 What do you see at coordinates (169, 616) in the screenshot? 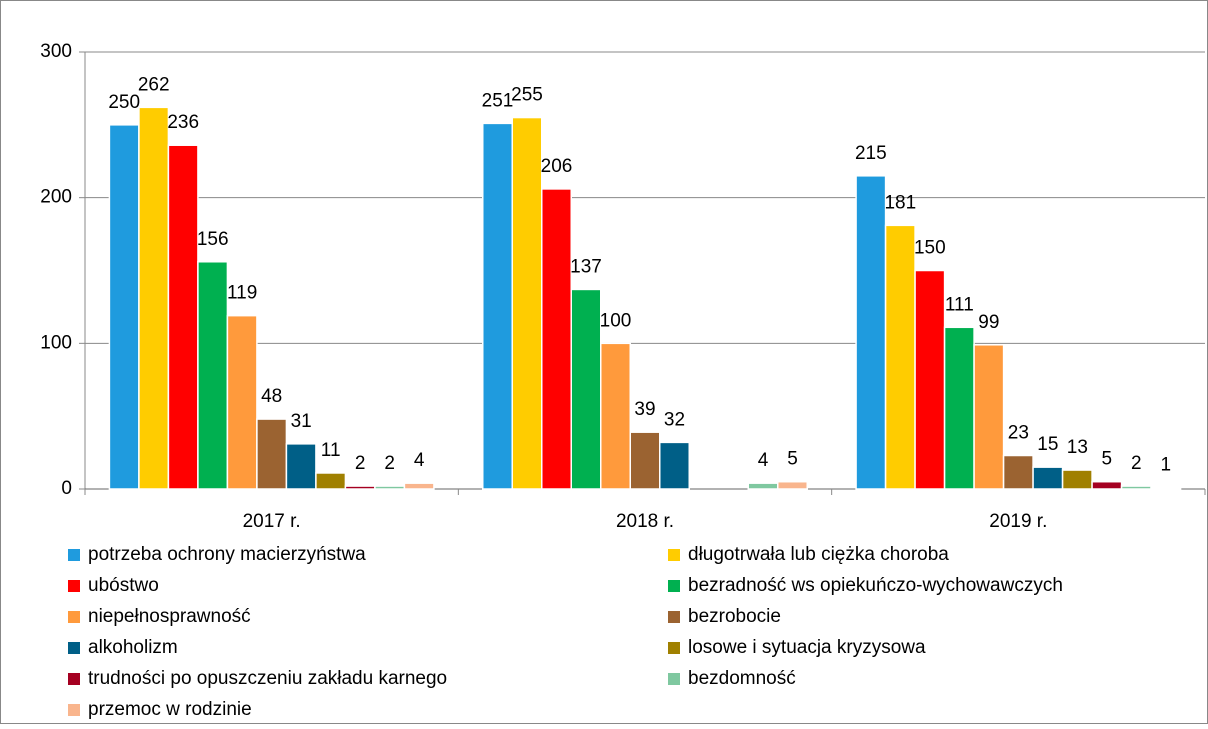
I see `legend-label: niepełnosprawność` at bounding box center [169, 616].